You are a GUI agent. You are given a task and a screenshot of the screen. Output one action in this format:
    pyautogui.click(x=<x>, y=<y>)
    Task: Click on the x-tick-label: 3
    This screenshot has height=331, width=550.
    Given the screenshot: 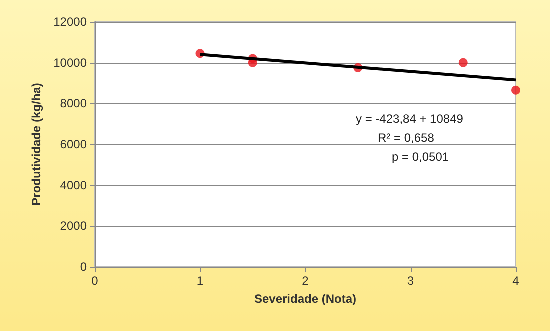 What is the action you would take?
    pyautogui.click(x=410, y=281)
    